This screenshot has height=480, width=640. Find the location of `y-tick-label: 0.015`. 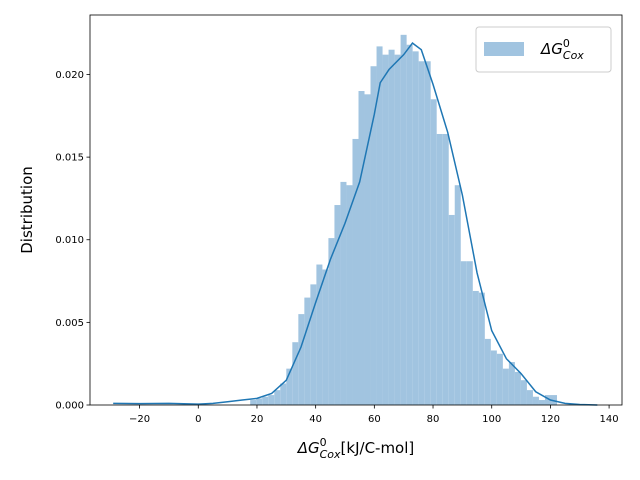

y-tick-label: 0.015 is located at coordinates (69, 158).